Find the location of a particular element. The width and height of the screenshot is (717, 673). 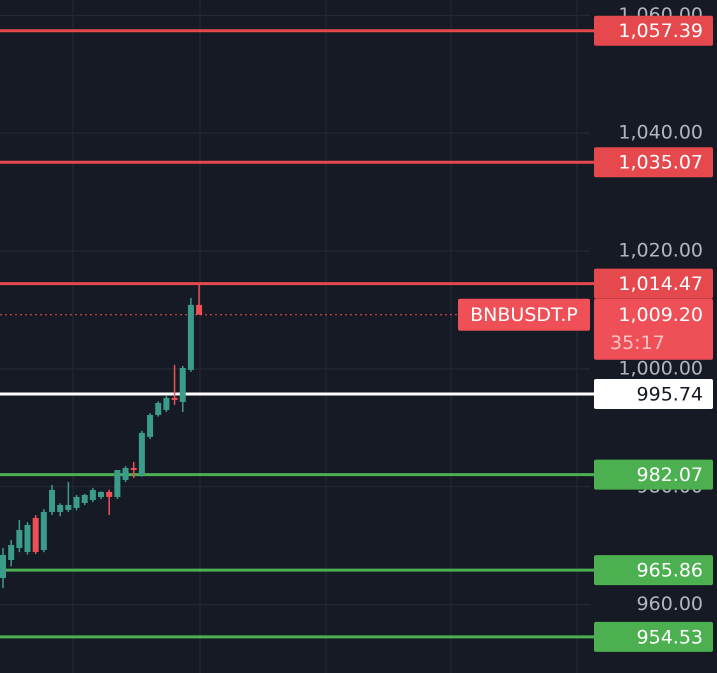

level-label: 965.86 is located at coordinates (670, 571).